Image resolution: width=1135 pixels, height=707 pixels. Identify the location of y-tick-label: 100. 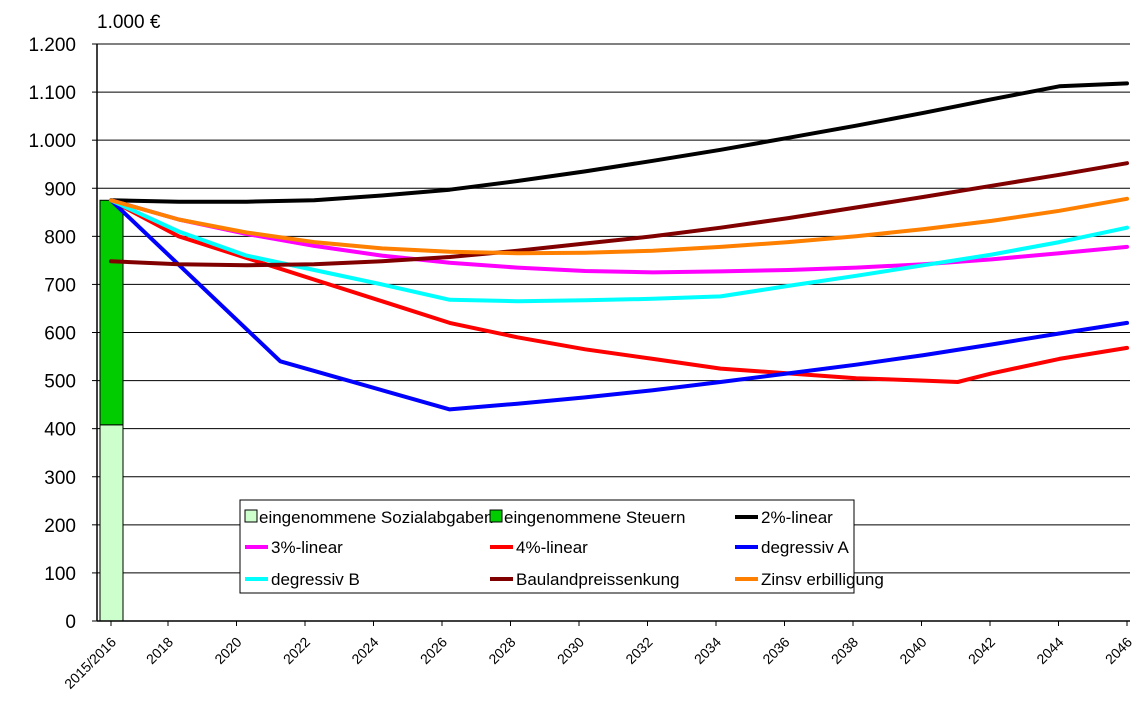
(60, 574).